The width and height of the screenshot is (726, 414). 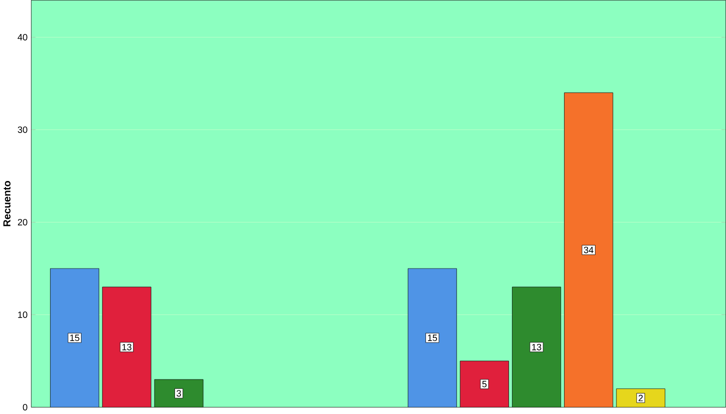 What do you see at coordinates (23, 130) in the screenshot?
I see `y-tick-label: 30` at bounding box center [23, 130].